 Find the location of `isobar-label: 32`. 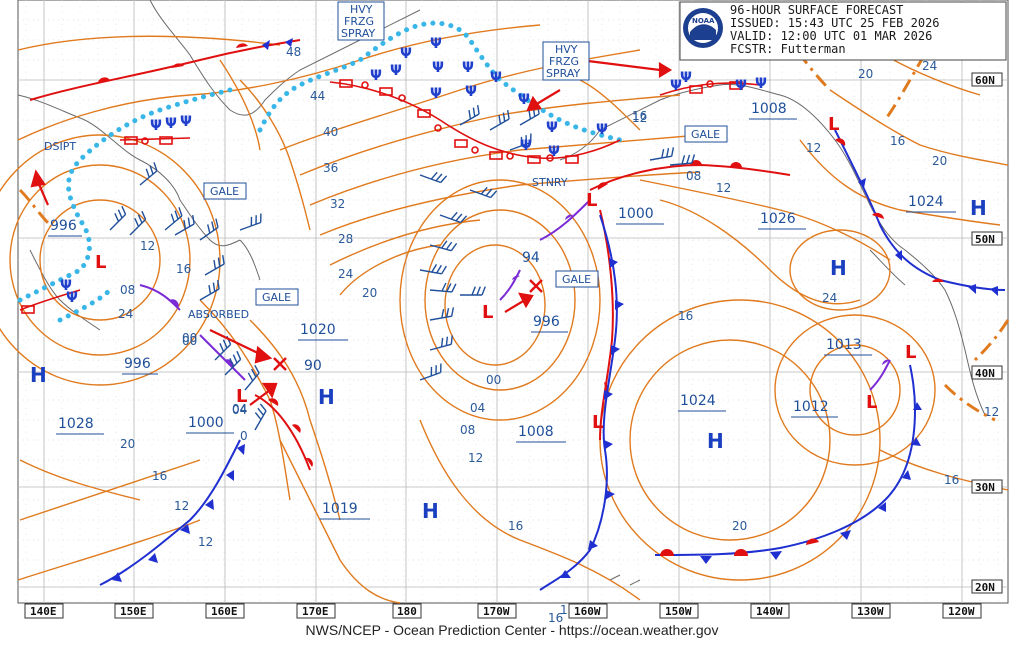

isobar-label: 32 is located at coordinates (337, 204).